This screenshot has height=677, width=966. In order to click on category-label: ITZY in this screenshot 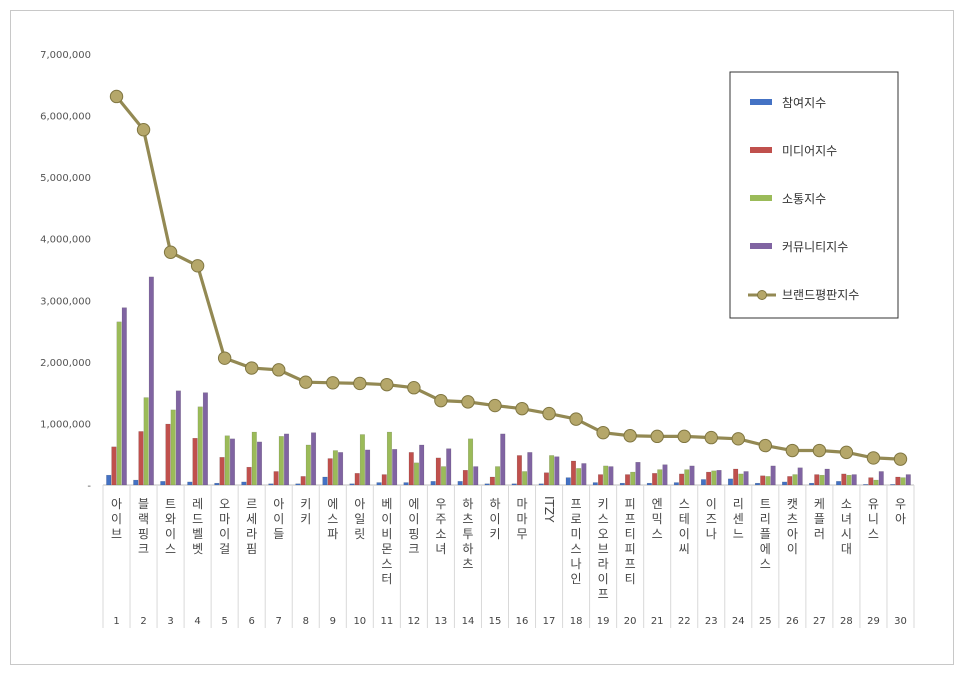, I will do `click(549, 509)`.